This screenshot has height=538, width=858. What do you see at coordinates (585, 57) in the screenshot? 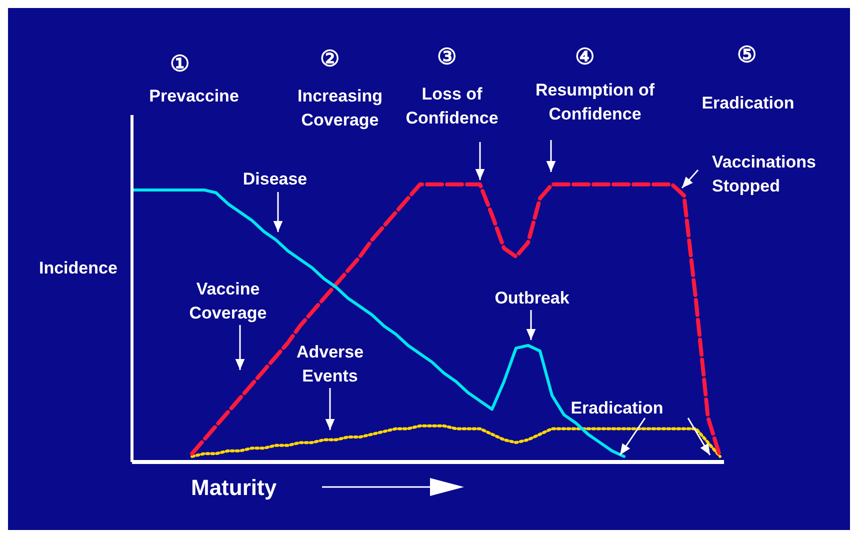
I see `text: ④` at bounding box center [585, 57].